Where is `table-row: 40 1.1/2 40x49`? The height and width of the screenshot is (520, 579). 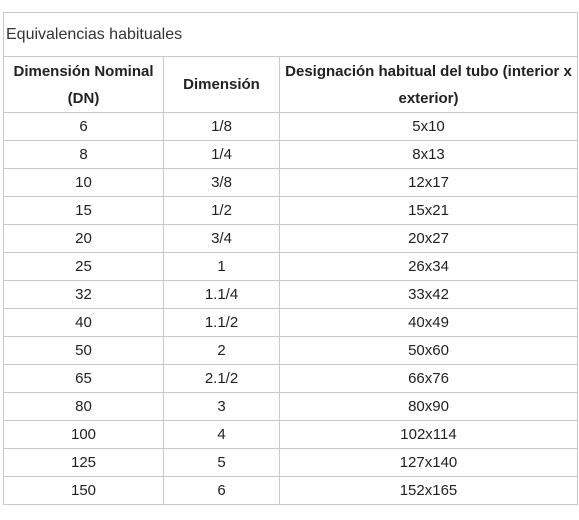 table-row: 40 1.1/2 40x49 is located at coordinates (291, 322).